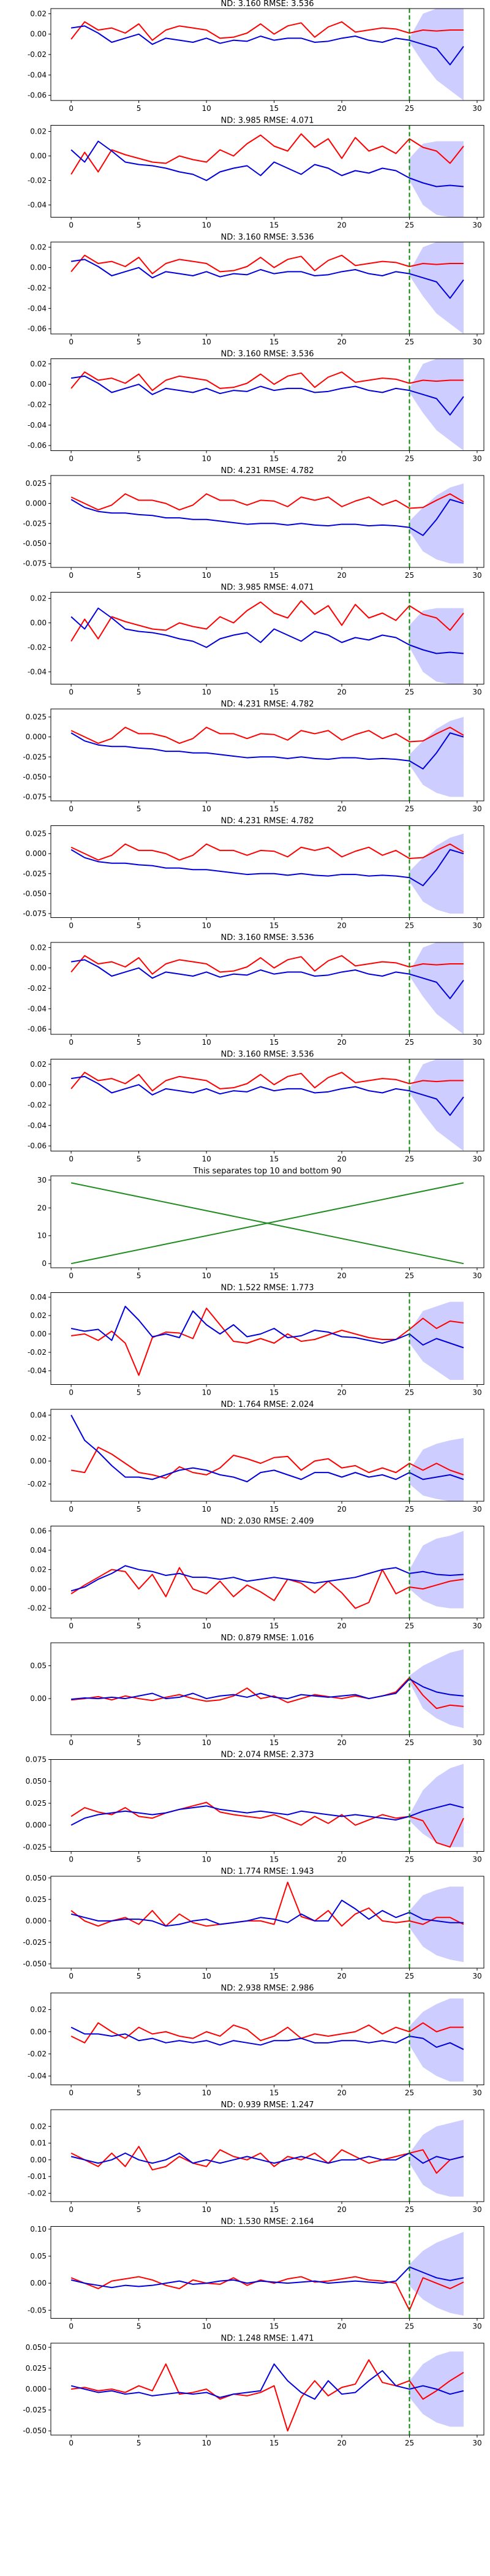 This screenshot has height=2576, width=490. I want to click on y-tick-label: -0.025, so click(35, 1942).